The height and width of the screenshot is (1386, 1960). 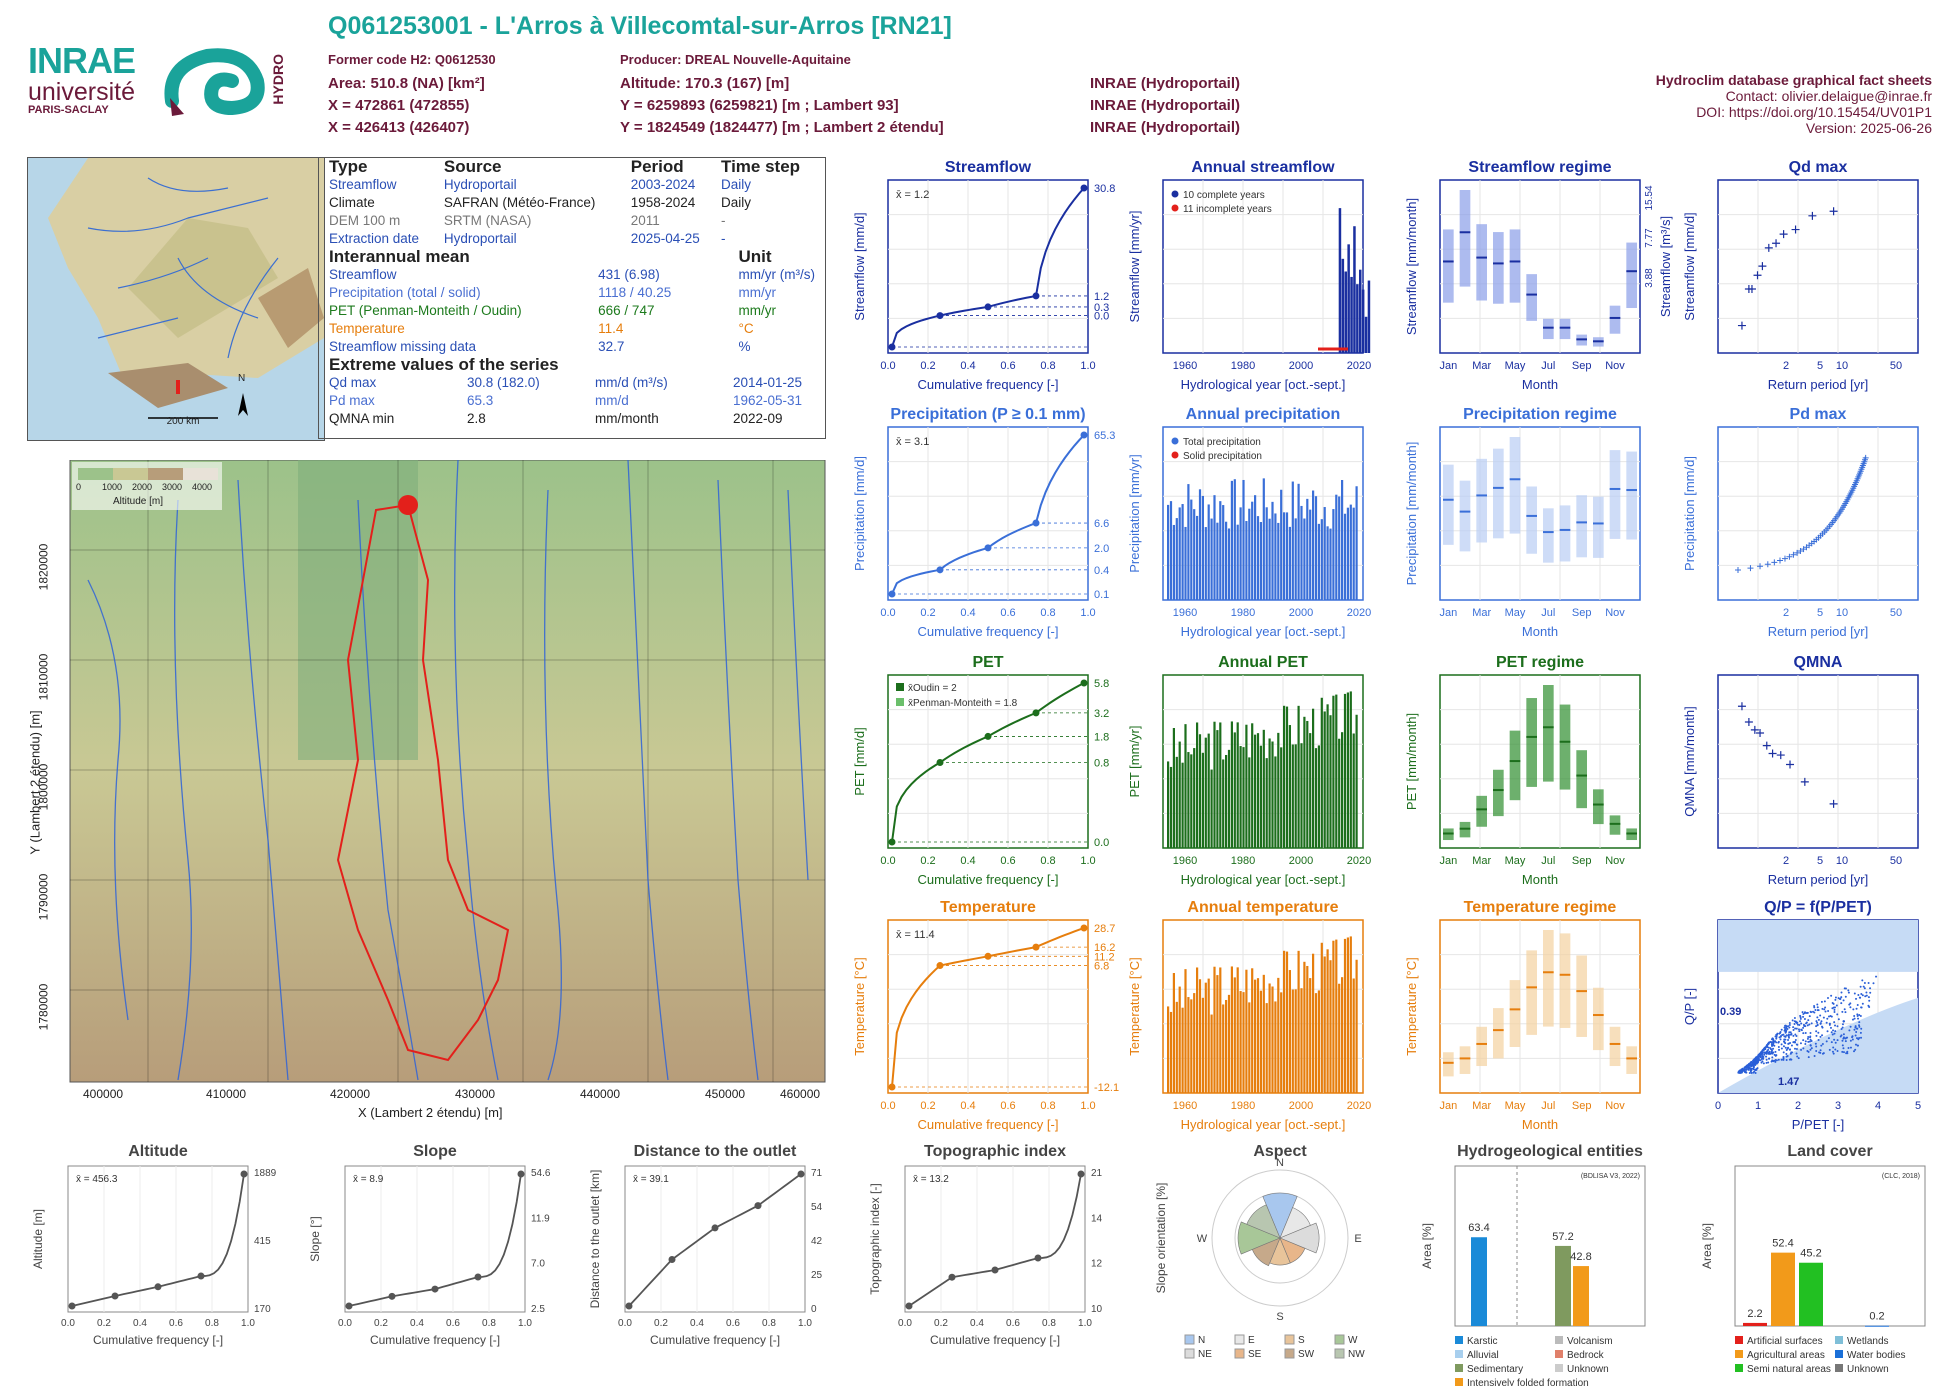 I want to click on qp-annotation: 0.39, so click(x=1730, y=1012).